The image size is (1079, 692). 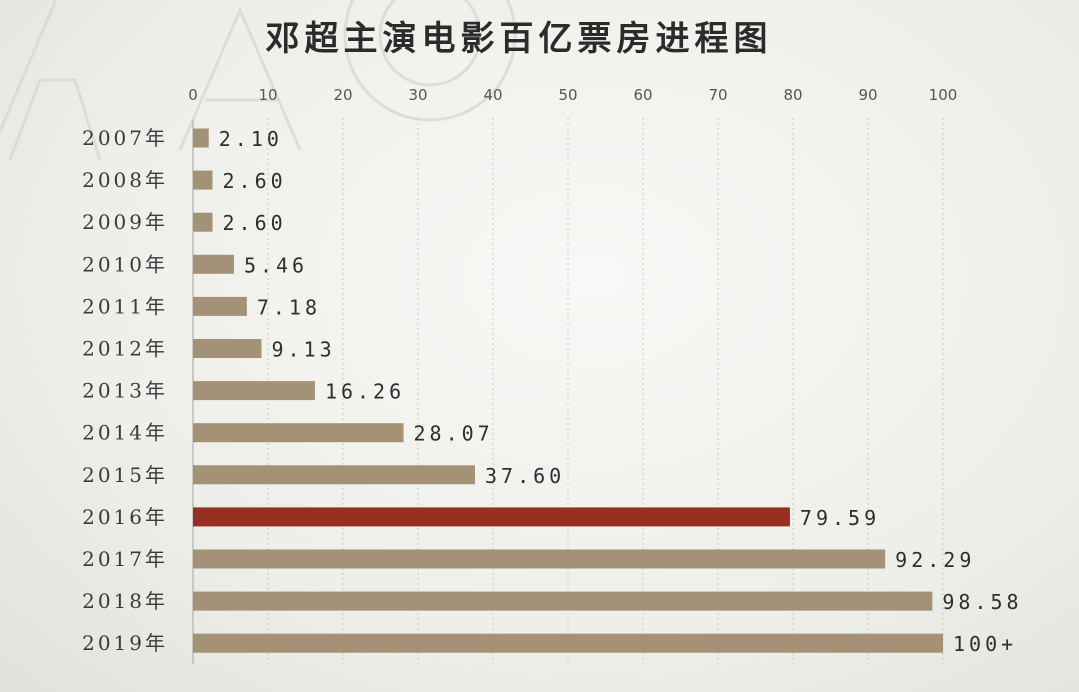 What do you see at coordinates (792, 95) in the screenshot?
I see `x-tick-label: 80` at bounding box center [792, 95].